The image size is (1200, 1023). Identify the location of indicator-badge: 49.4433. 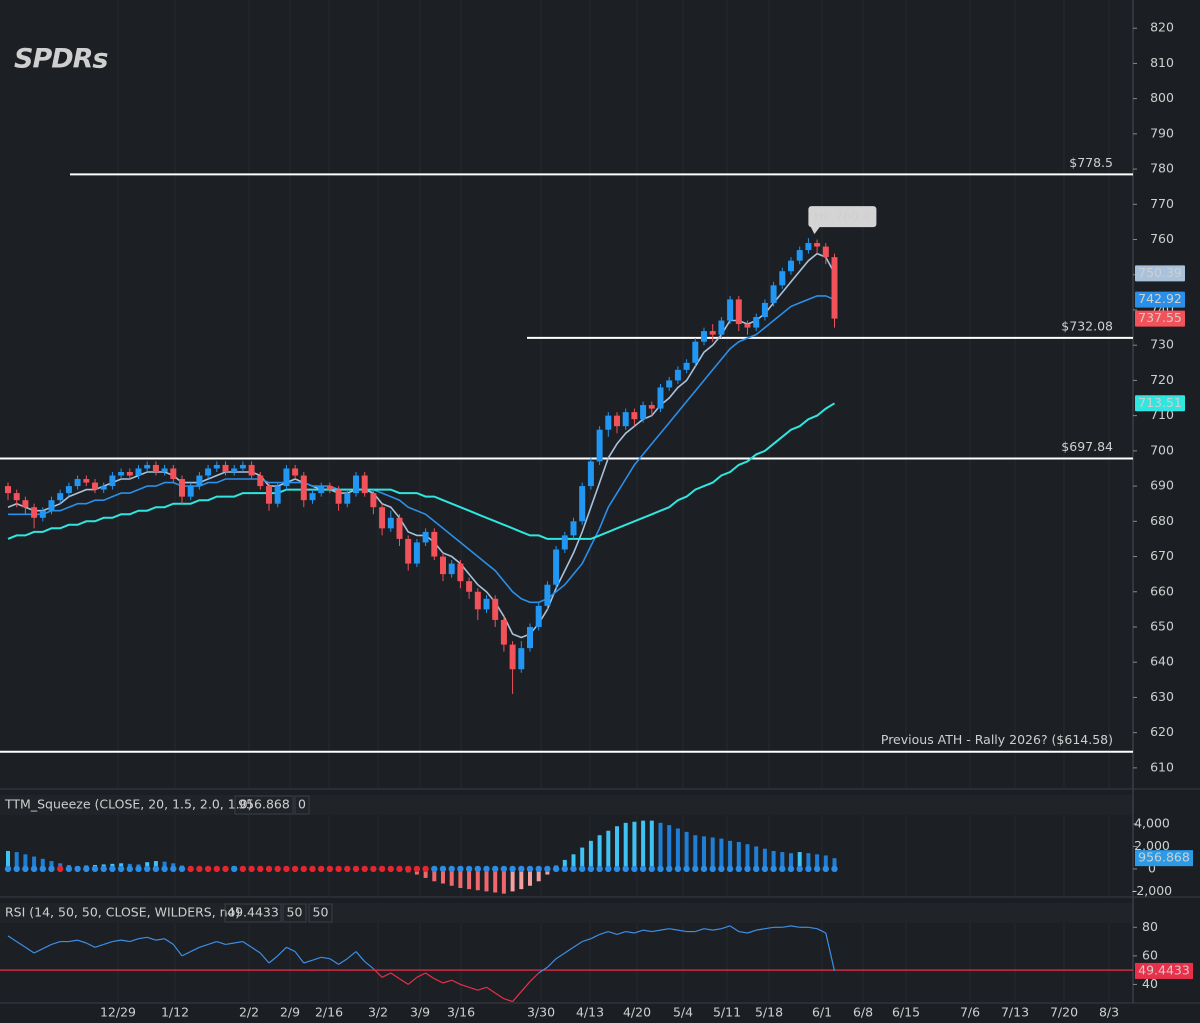
(1164, 969).